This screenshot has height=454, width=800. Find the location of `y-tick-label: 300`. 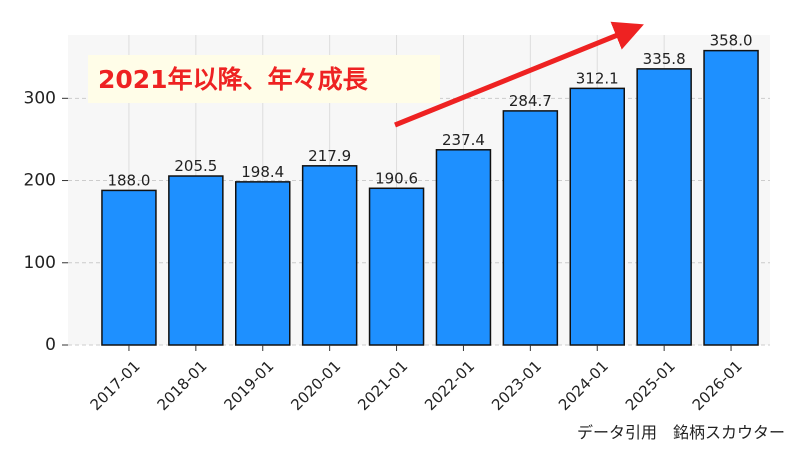

y-tick-label: 300 is located at coordinates (40, 98).